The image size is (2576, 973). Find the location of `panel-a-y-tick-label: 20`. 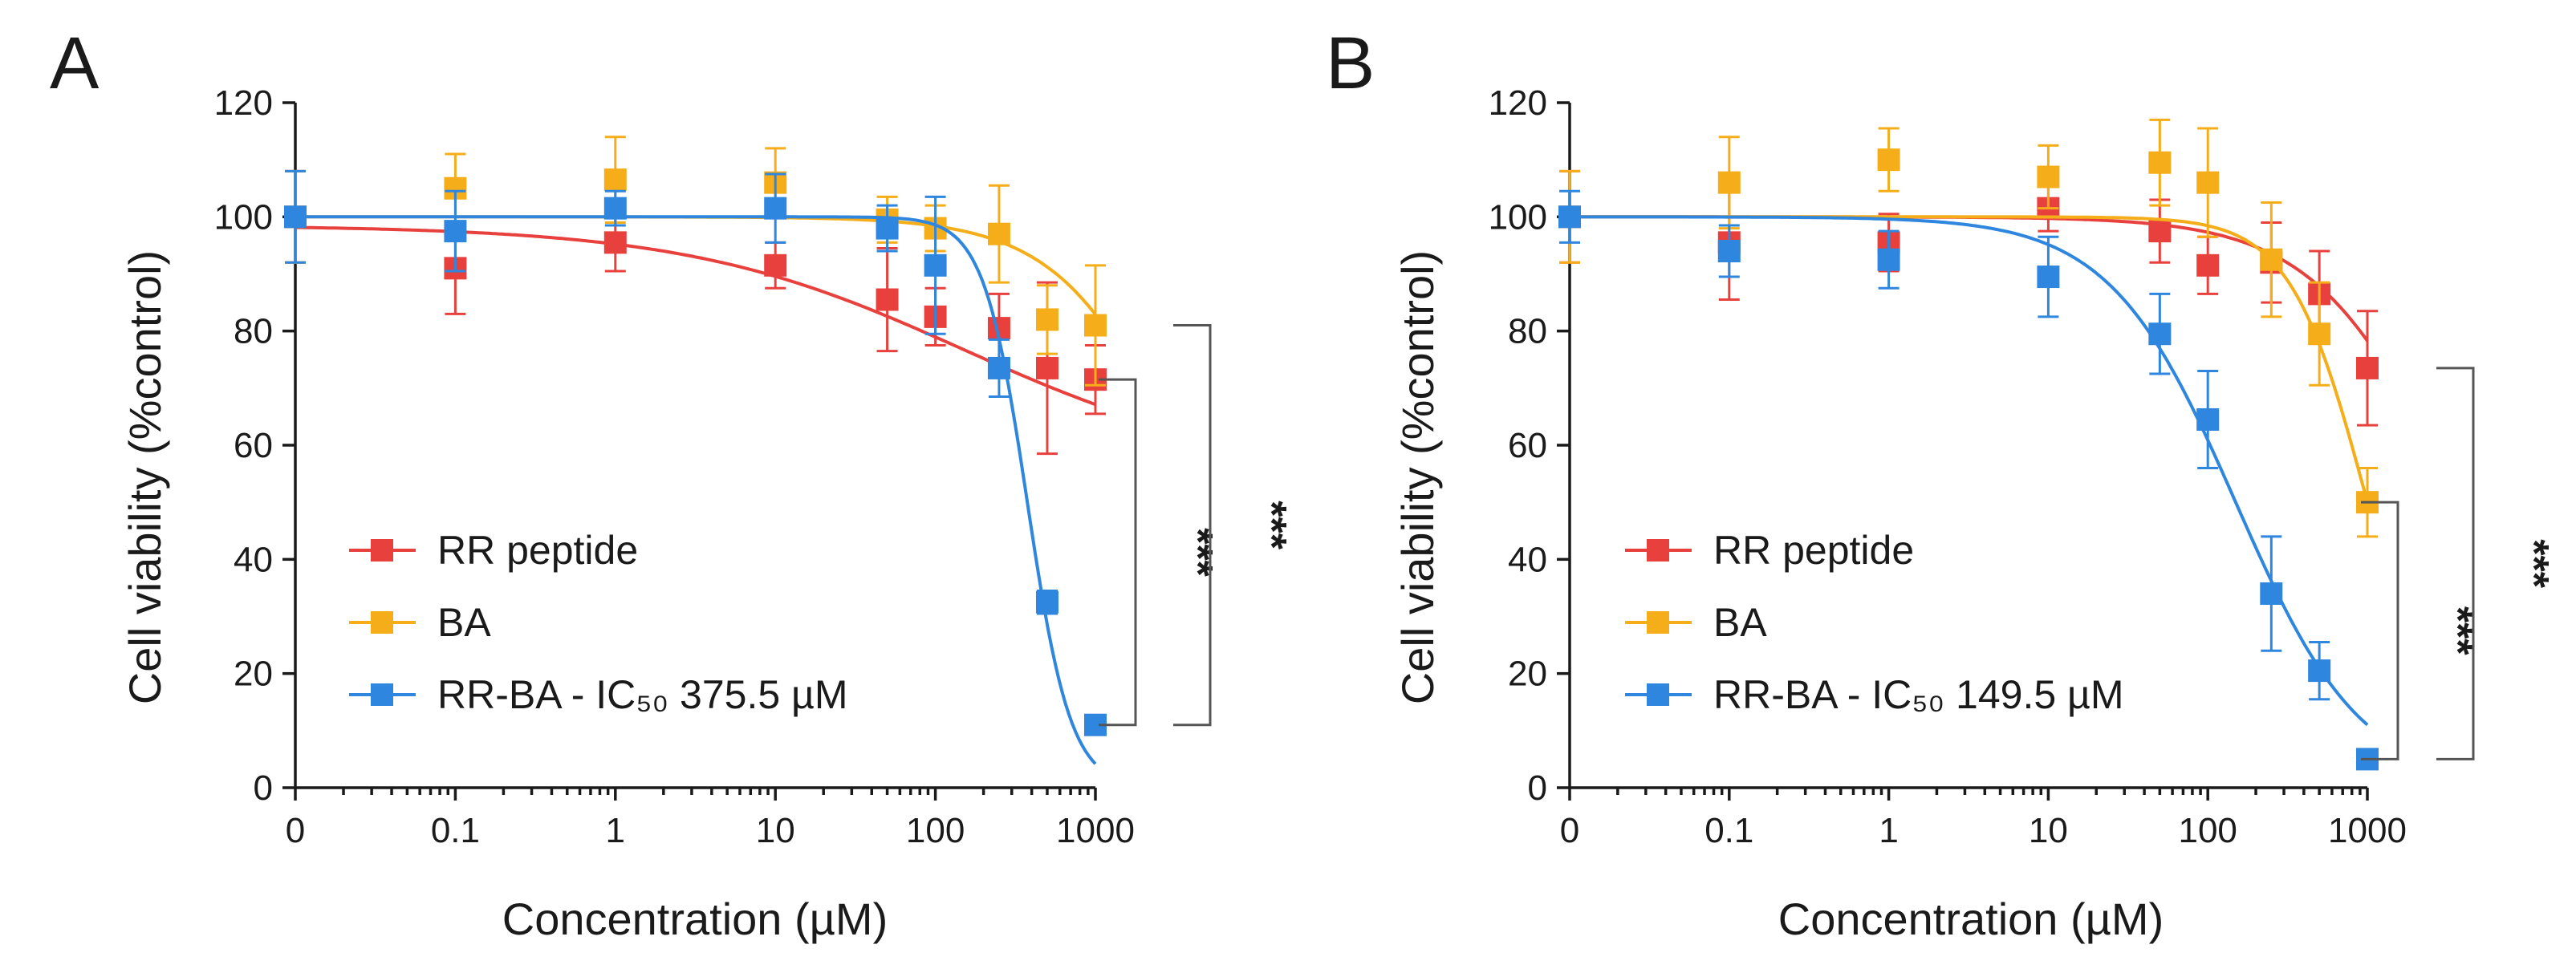

panel-a-y-tick-label: 20 is located at coordinates (254, 674).